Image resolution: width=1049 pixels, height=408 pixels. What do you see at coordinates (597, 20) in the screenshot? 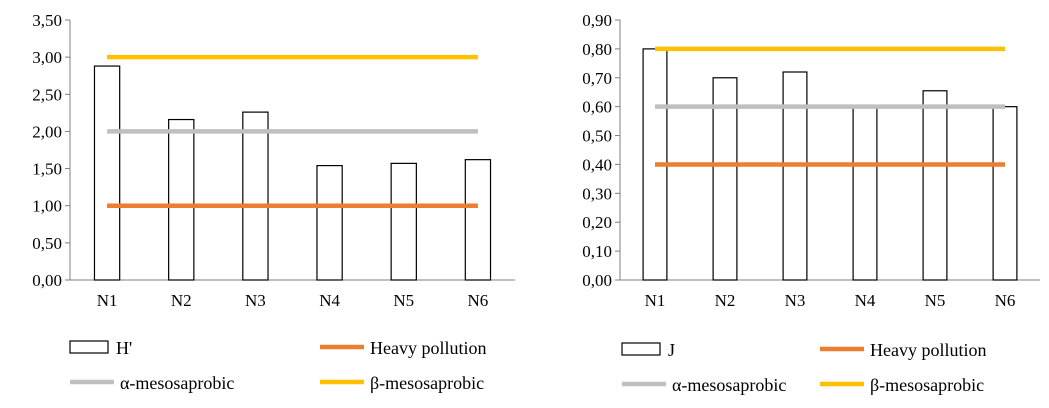
I see `y-tick-label: 0,90` at bounding box center [597, 20].